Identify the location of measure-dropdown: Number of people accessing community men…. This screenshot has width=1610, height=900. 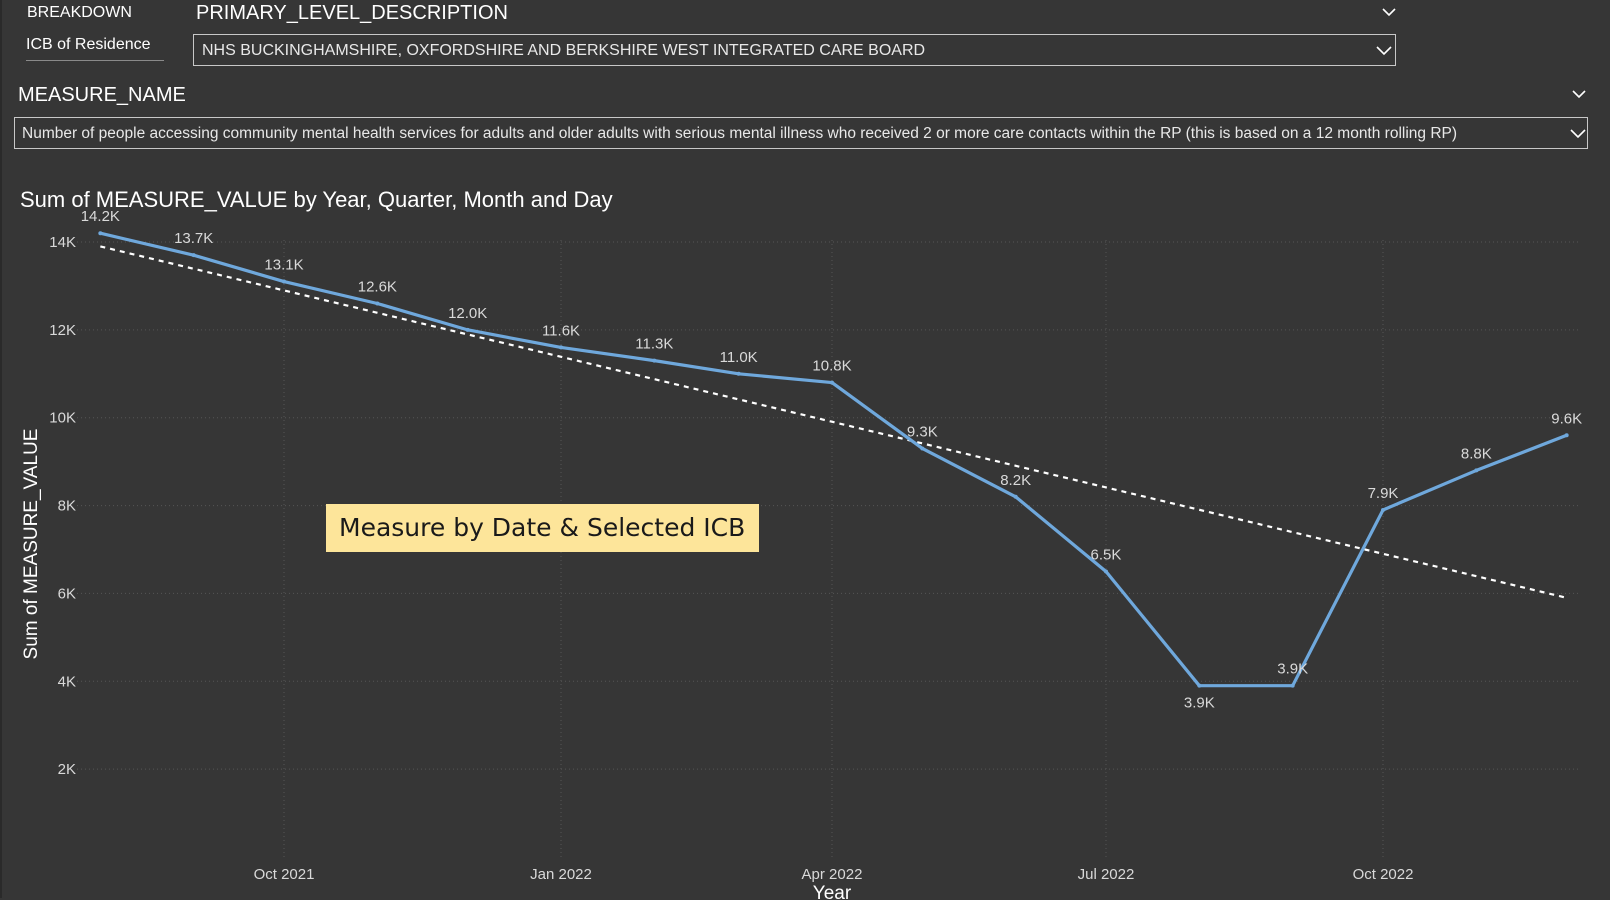
(801, 133).